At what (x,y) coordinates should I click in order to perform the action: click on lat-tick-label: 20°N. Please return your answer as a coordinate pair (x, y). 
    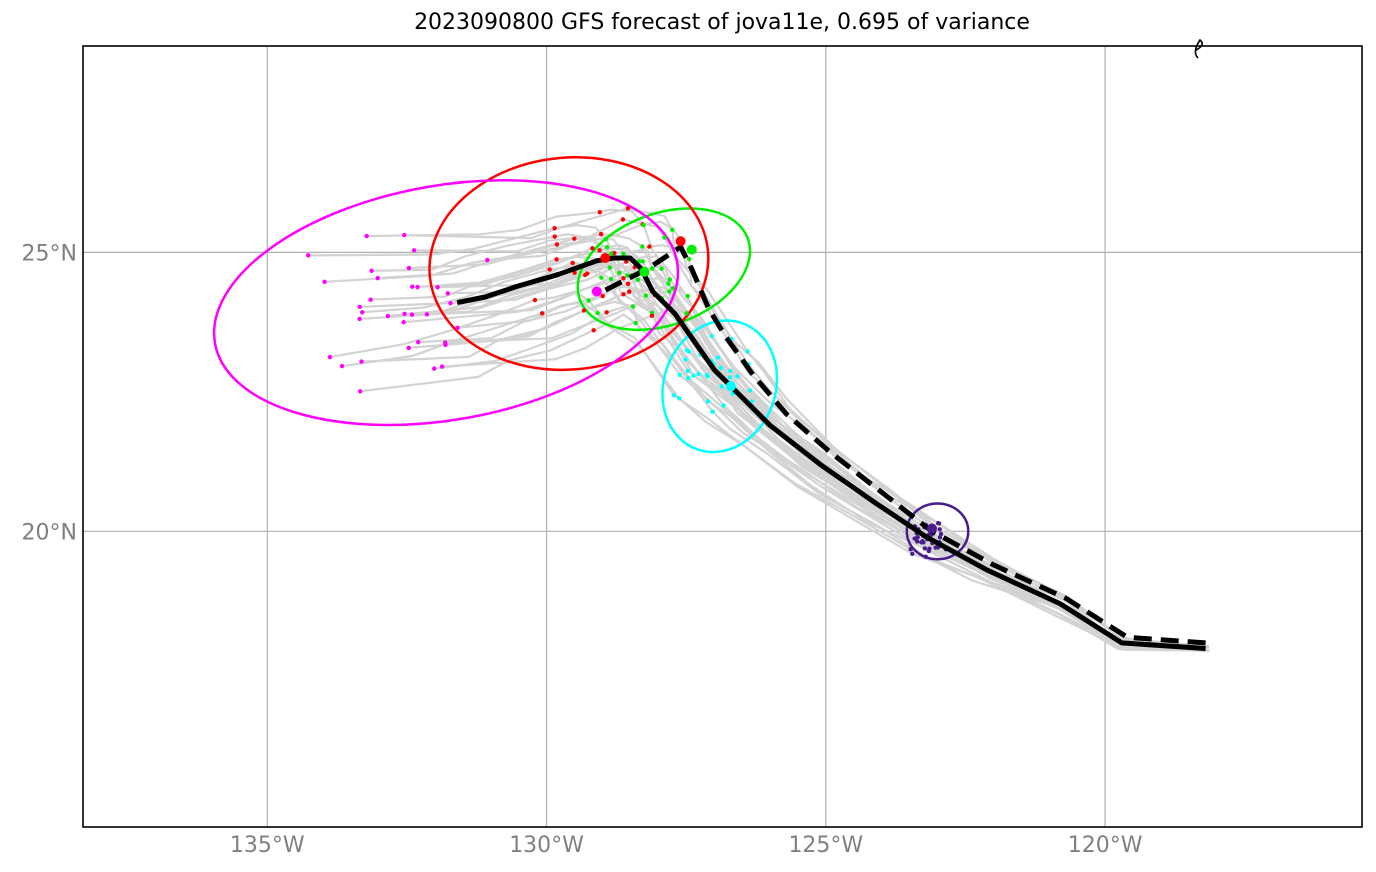
    Looking at the image, I should click on (49, 532).